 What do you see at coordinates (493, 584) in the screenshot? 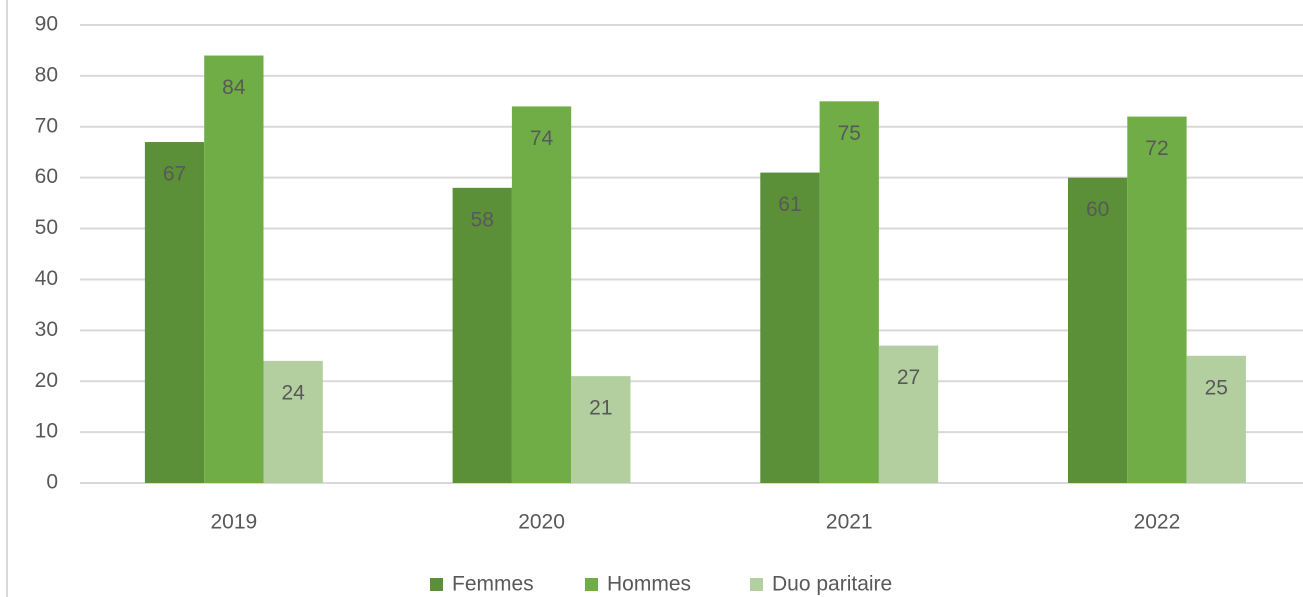
I see `legend-label: Femmes` at bounding box center [493, 584].